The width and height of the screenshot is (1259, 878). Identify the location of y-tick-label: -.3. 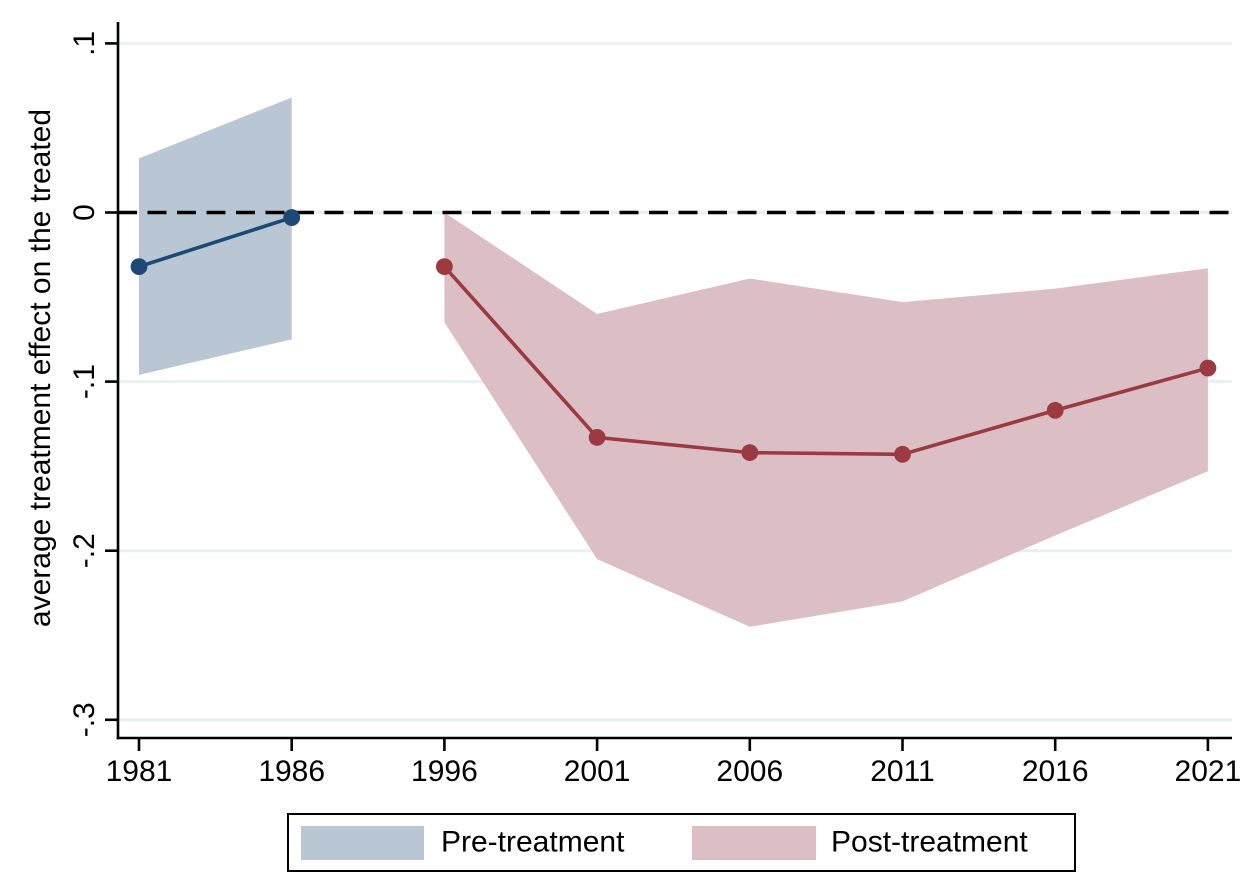
(84, 719).